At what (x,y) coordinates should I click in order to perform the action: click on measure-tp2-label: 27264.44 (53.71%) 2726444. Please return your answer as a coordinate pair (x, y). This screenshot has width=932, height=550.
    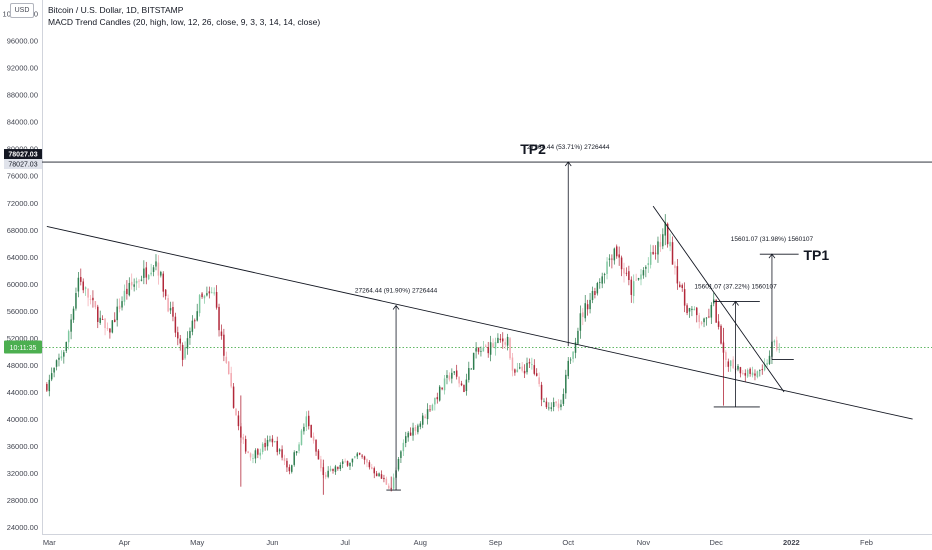
    Looking at the image, I should click on (568, 147).